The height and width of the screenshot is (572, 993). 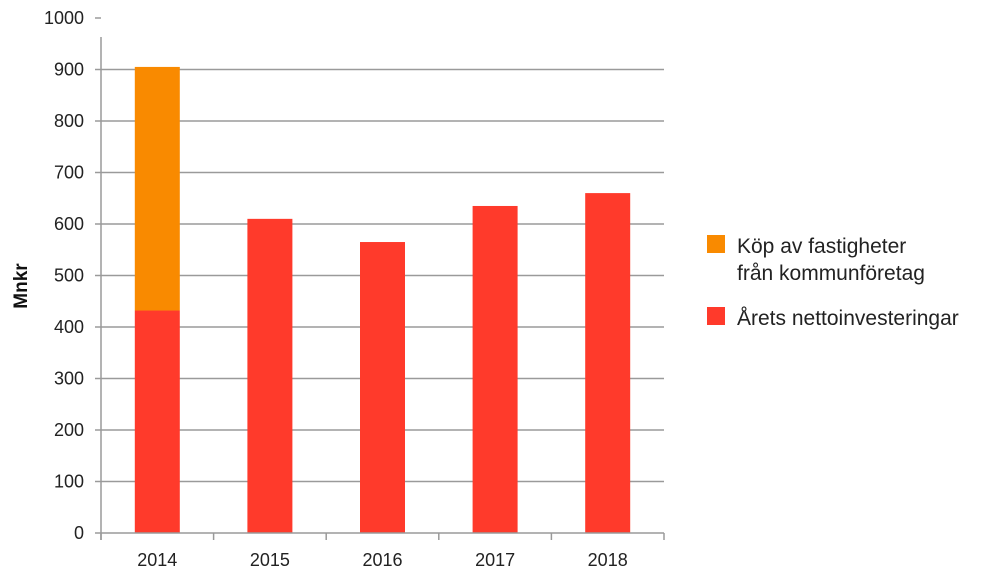 I want to click on legend-label: från kommunföretag, so click(x=831, y=273).